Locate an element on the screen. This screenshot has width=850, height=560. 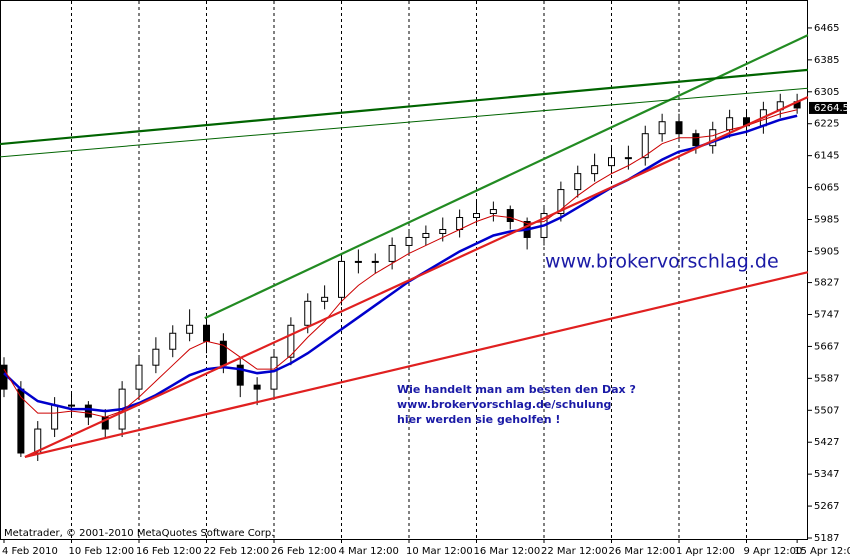
y-tick-label: 6145 is located at coordinates (826, 156).